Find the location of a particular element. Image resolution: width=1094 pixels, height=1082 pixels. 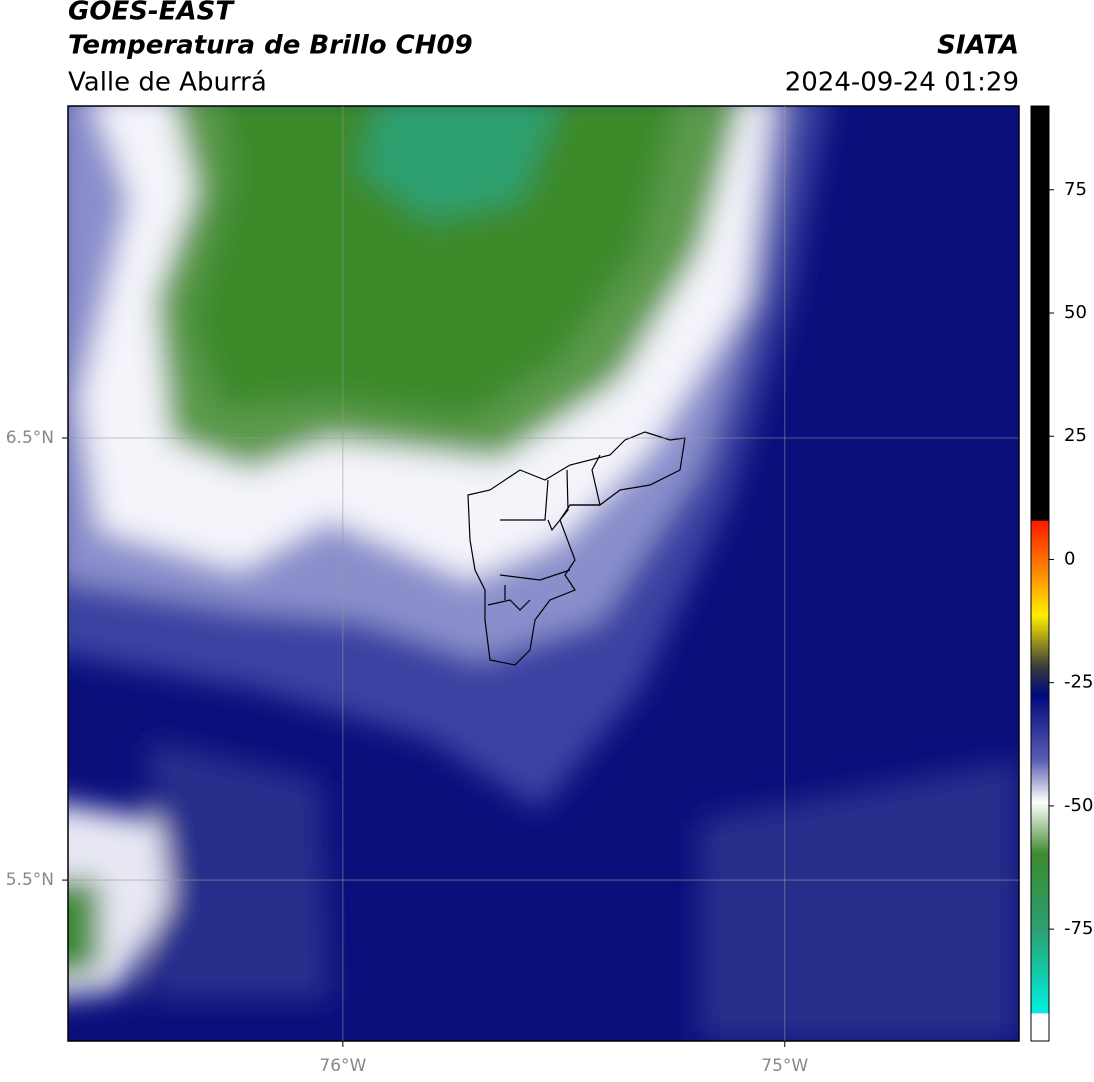

satellite-title: GOES-EAST is located at coordinates (151, 13).